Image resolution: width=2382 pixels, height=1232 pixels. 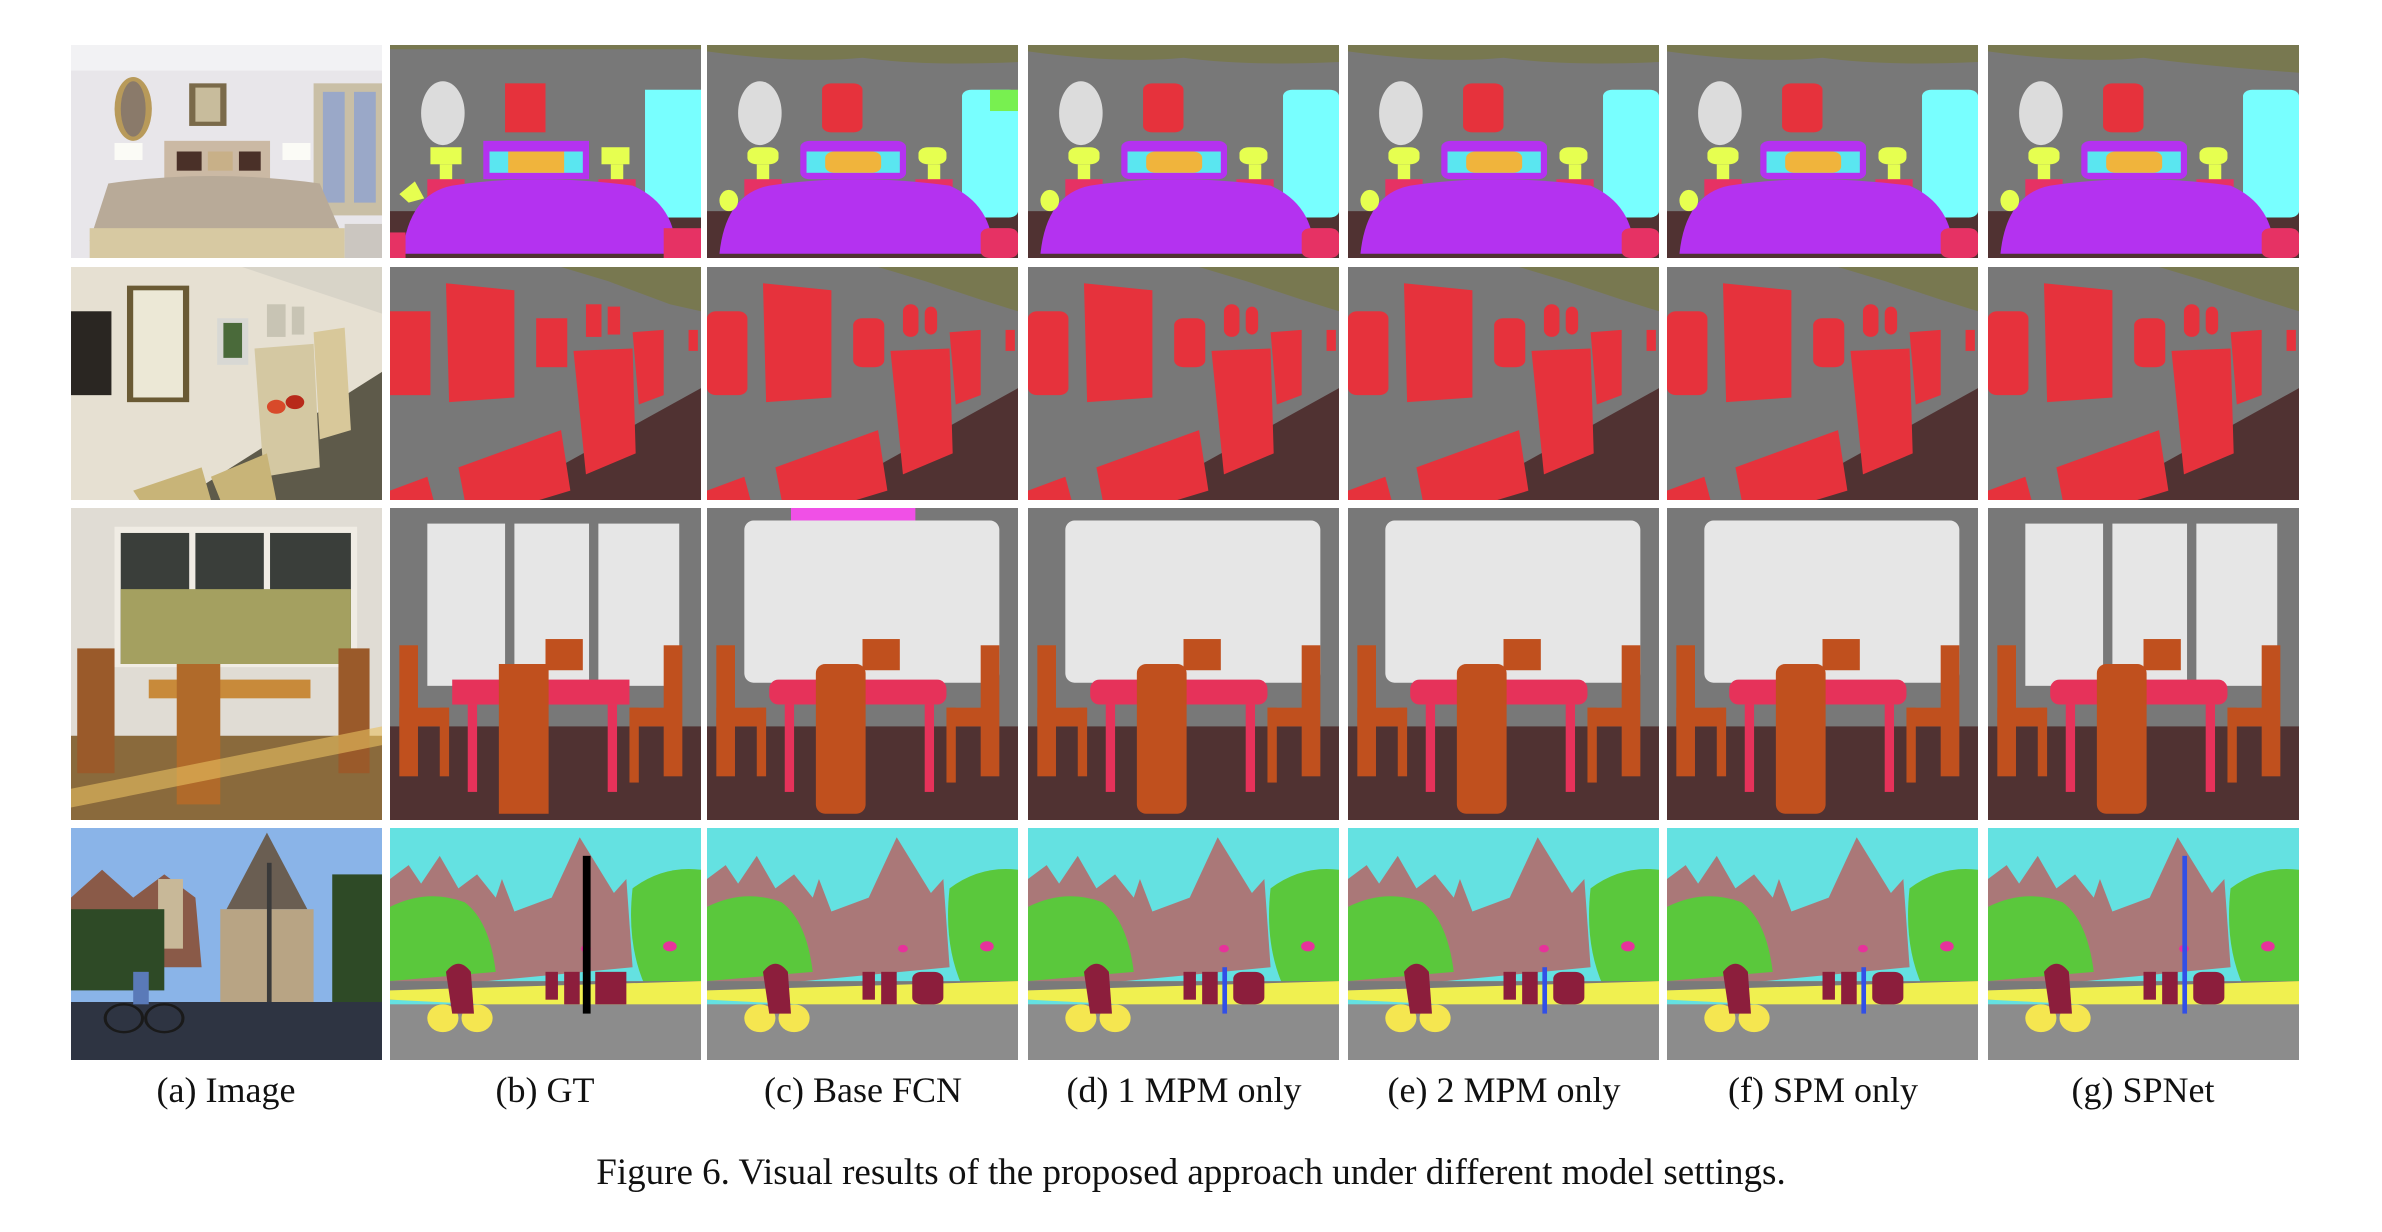 I want to click on segmentation-map-f-street-church, so click(x=1822, y=944).